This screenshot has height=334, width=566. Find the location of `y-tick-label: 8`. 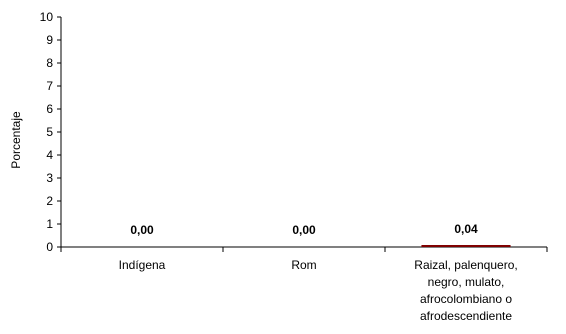

y-tick-label: 8 is located at coordinates (49, 63).